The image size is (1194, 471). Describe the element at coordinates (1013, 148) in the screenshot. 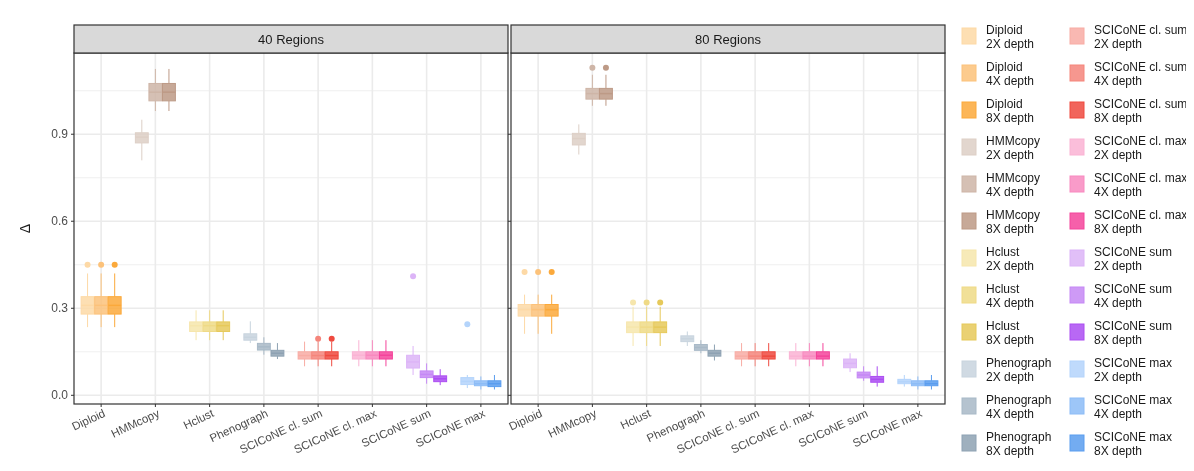

I see `legend-label: HMMcopy 2X depth` at that location.